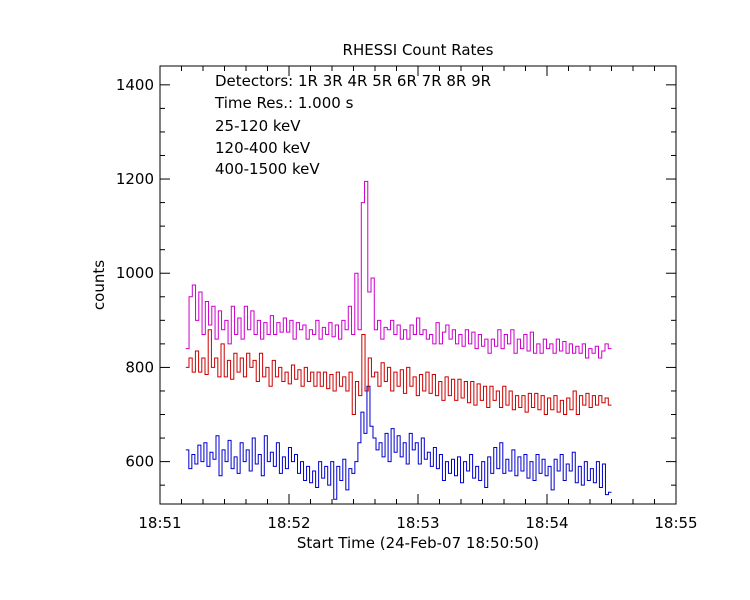 Image resolution: width=750 pixels, height=600 pixels. Describe the element at coordinates (99, 285) in the screenshot. I see `y-axis-label: counts` at that location.